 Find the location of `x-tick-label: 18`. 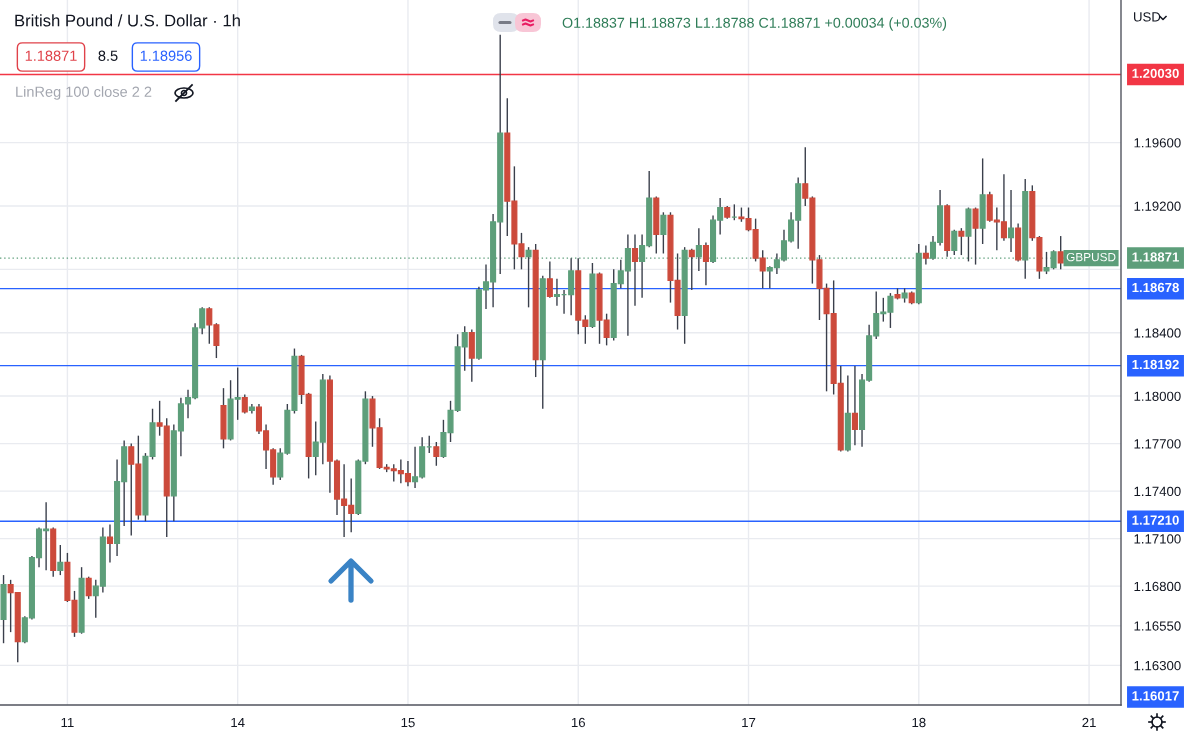

x-tick-label: 18 is located at coordinates (919, 722).